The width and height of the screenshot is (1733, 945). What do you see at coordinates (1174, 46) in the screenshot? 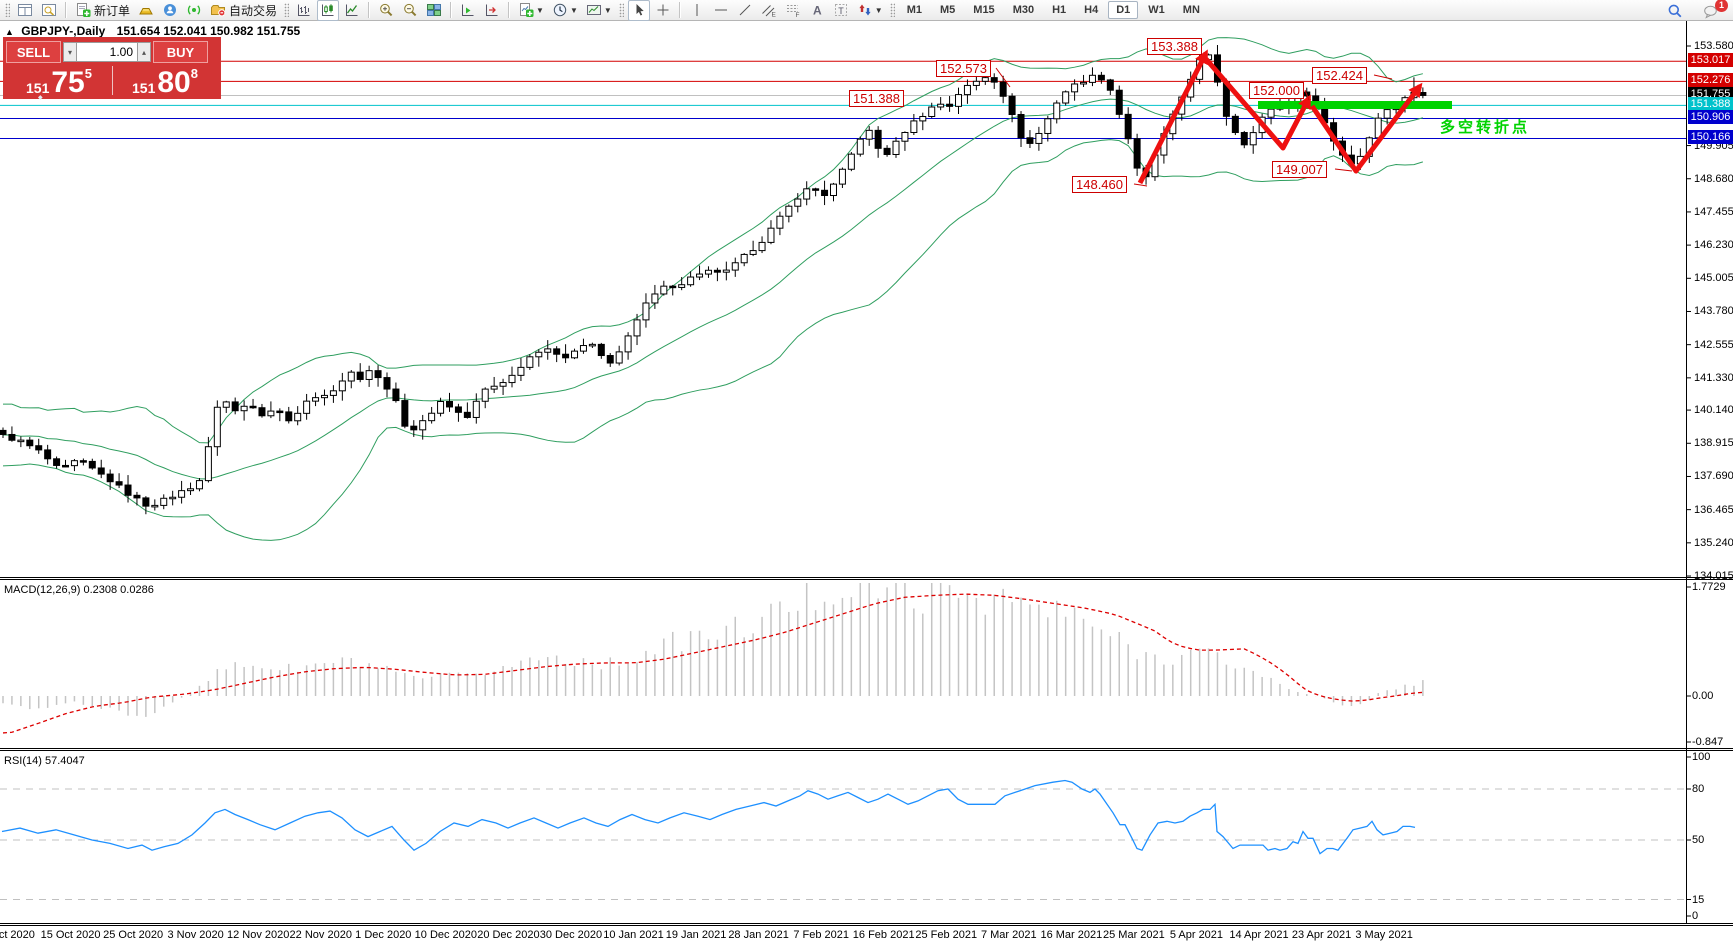
I see `price-callout-label: 153.388` at bounding box center [1174, 46].